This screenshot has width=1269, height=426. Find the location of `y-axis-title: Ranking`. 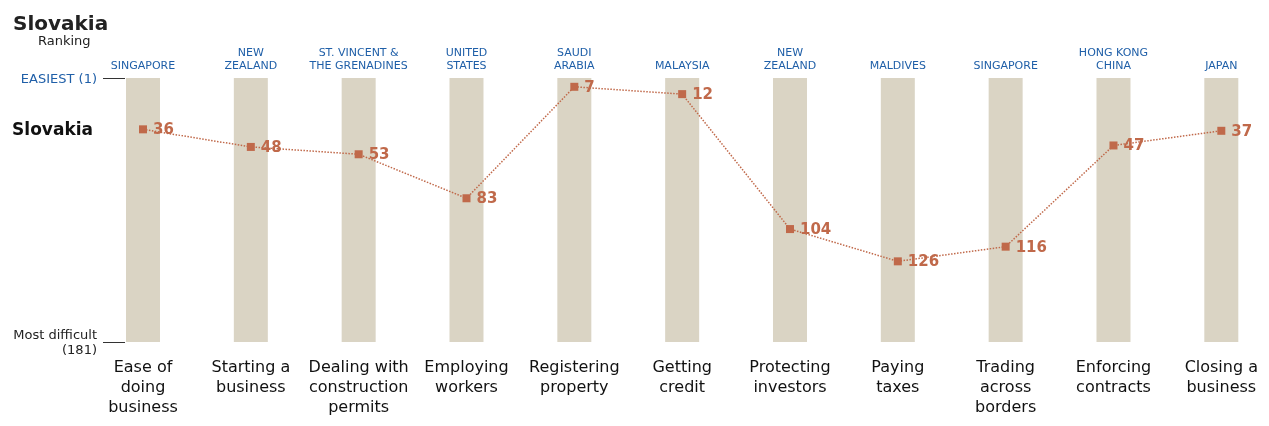

y-axis-title: Ranking is located at coordinates (64, 40).